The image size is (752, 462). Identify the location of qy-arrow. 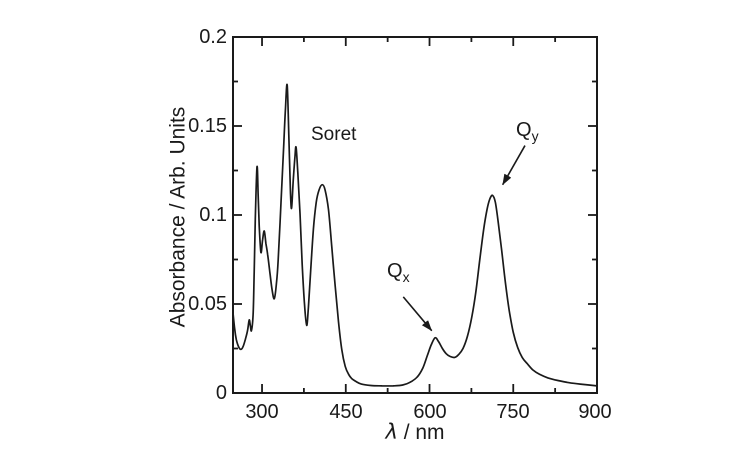
(513, 165).